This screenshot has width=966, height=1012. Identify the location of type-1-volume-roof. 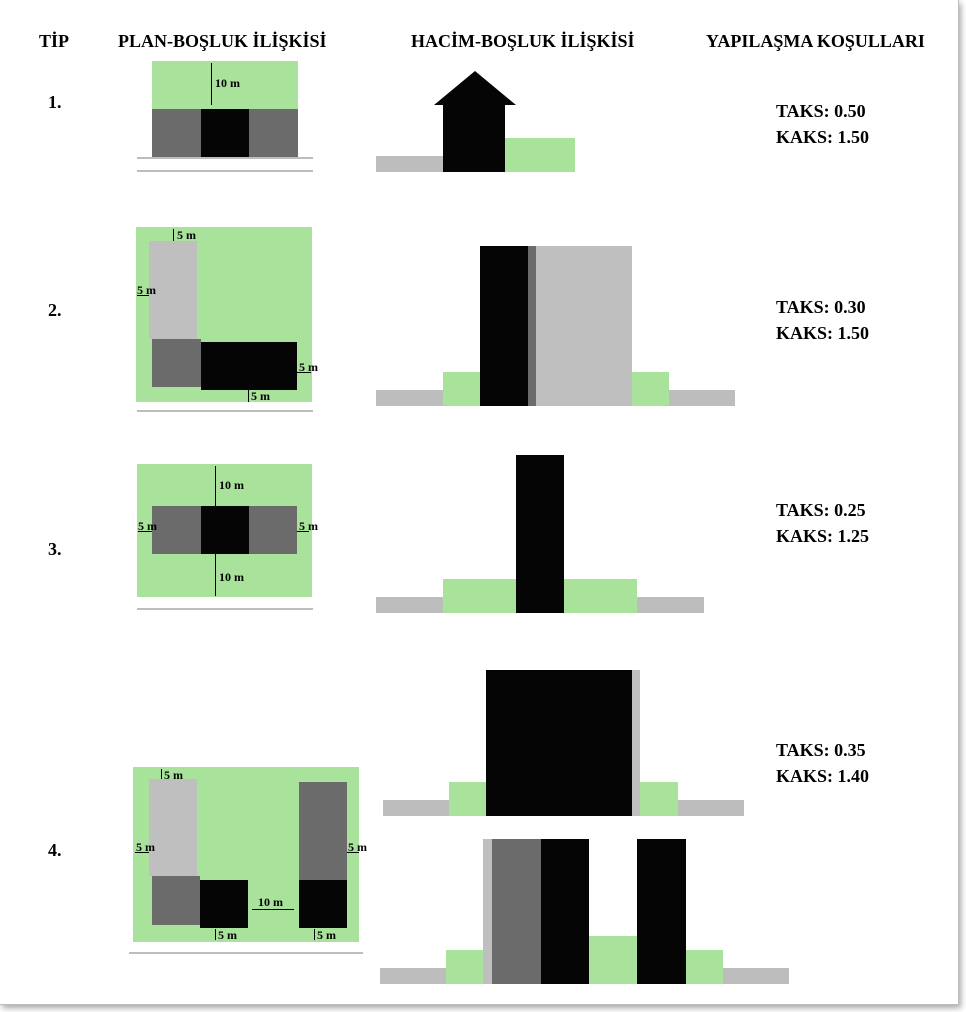
(475, 88).